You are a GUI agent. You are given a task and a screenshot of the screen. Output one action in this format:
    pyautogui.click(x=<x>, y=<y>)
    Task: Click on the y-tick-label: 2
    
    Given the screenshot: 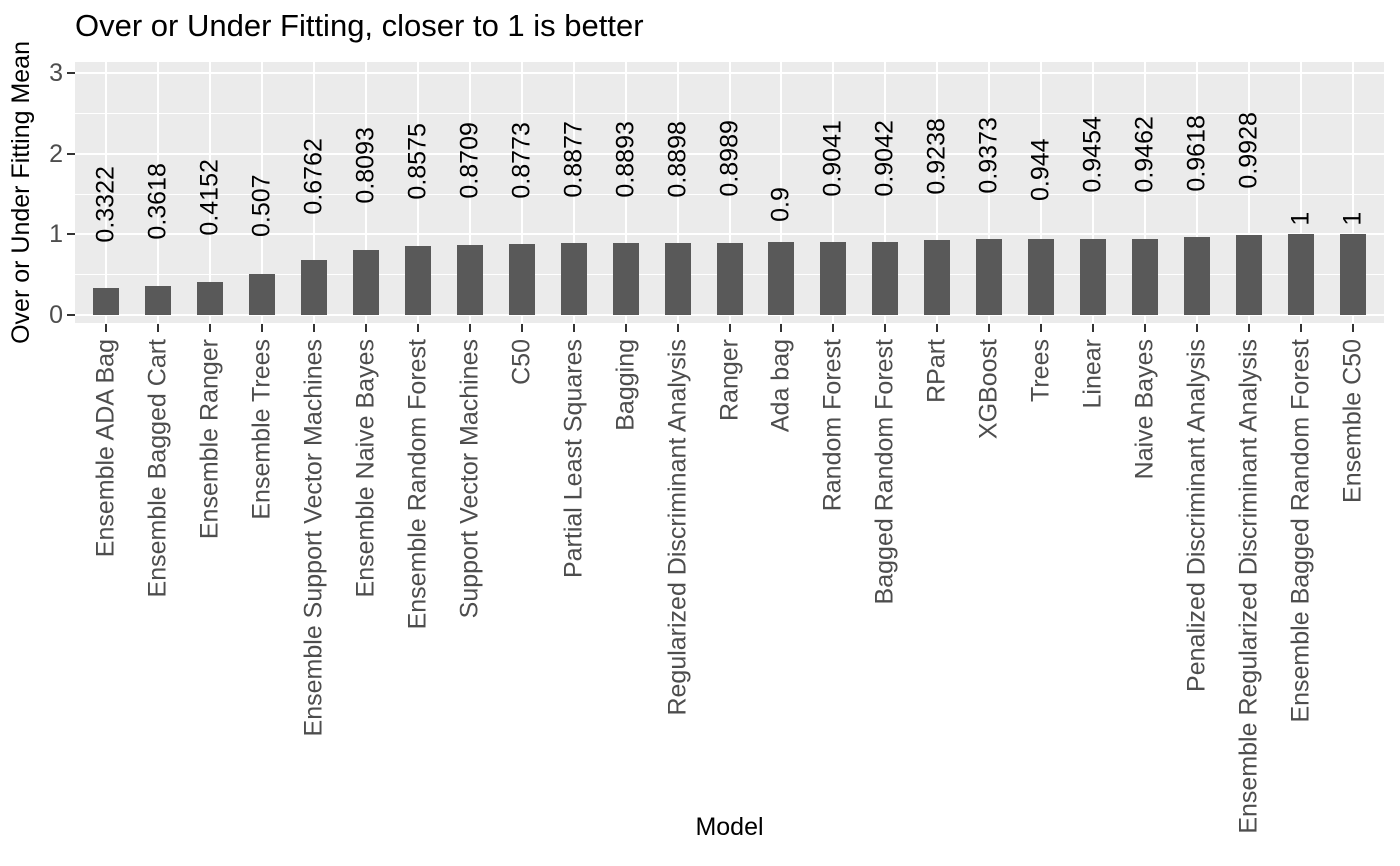 What is the action you would take?
    pyautogui.click(x=56, y=153)
    